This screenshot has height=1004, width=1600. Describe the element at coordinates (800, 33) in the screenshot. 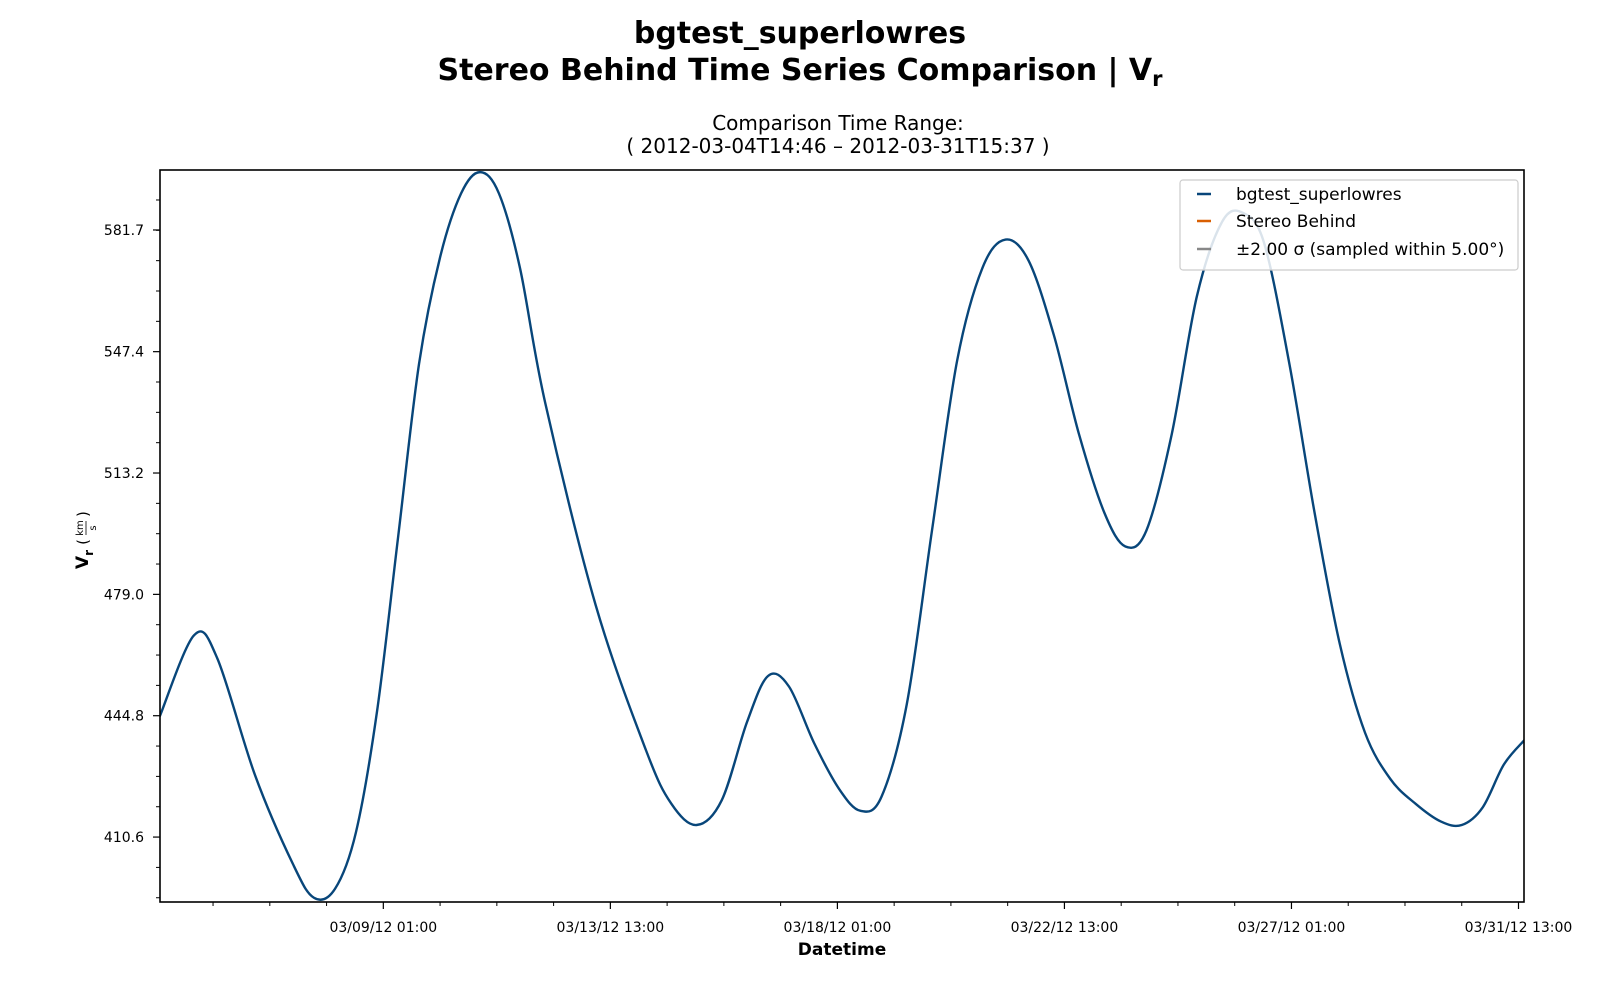

I see `chart-title-line1: bgtest_superlowres` at that location.